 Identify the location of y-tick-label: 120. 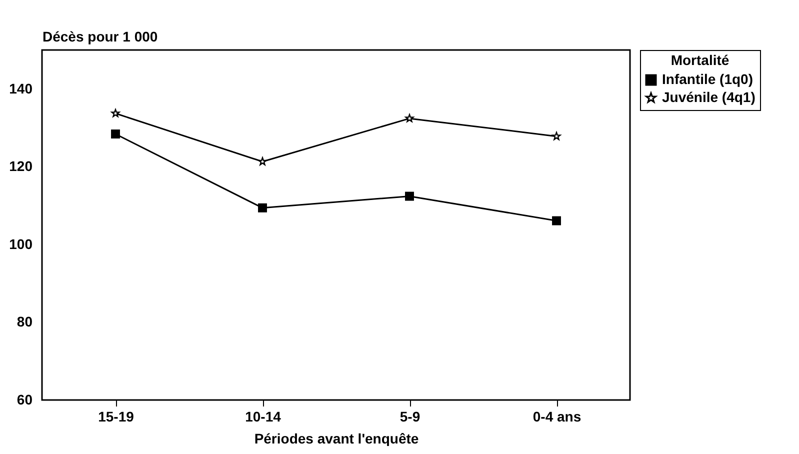
(21, 166).